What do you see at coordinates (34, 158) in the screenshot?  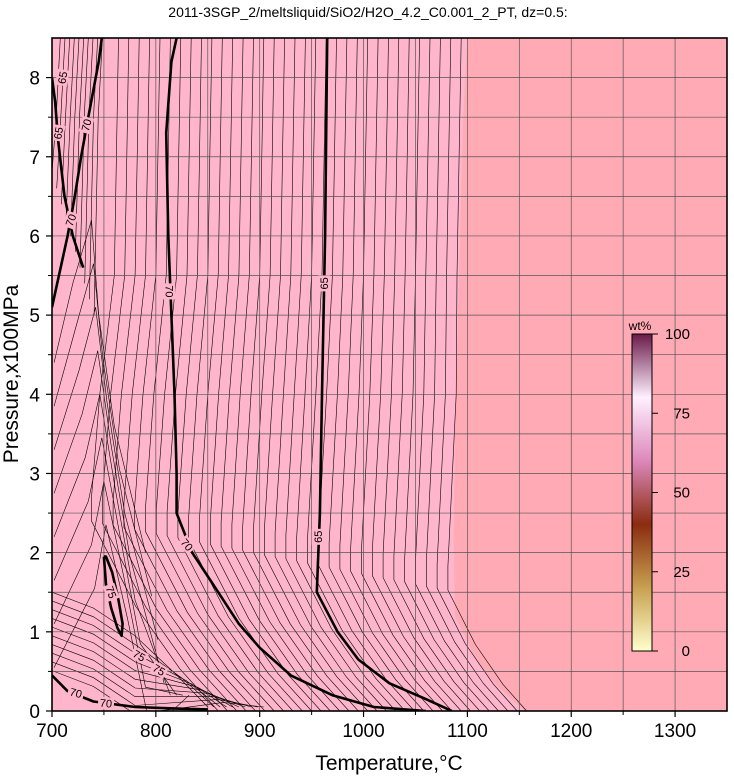 I see `y-tick-label: 7` at bounding box center [34, 158].